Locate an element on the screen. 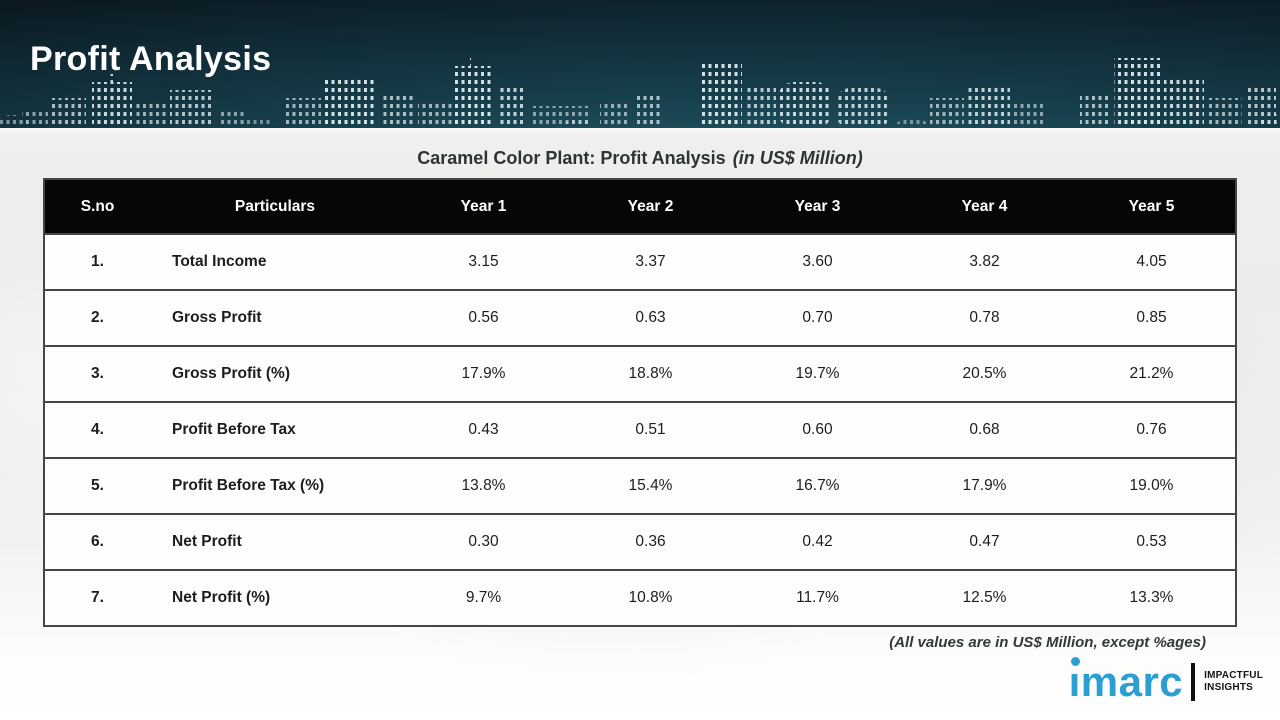  value-cell: 9.7% is located at coordinates (483, 597).